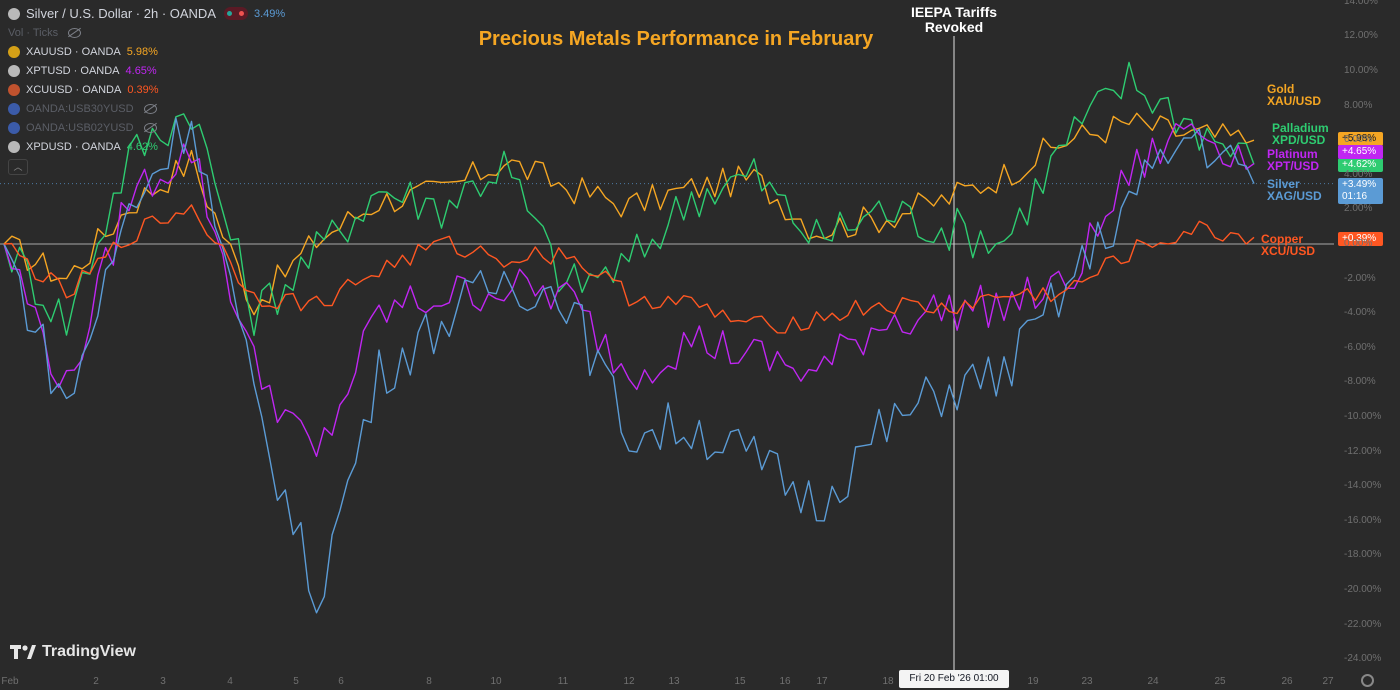  What do you see at coordinates (73, 70) in the screenshot?
I see `legend-item-name: XPTUSD · OANDA` at bounding box center [73, 70].